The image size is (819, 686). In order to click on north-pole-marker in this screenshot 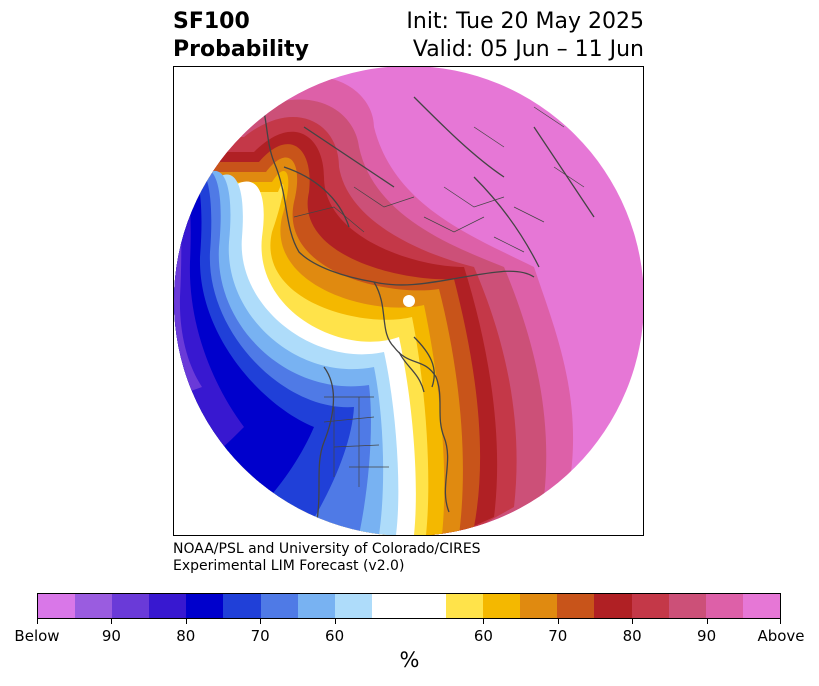, I will do `click(409, 301)`.